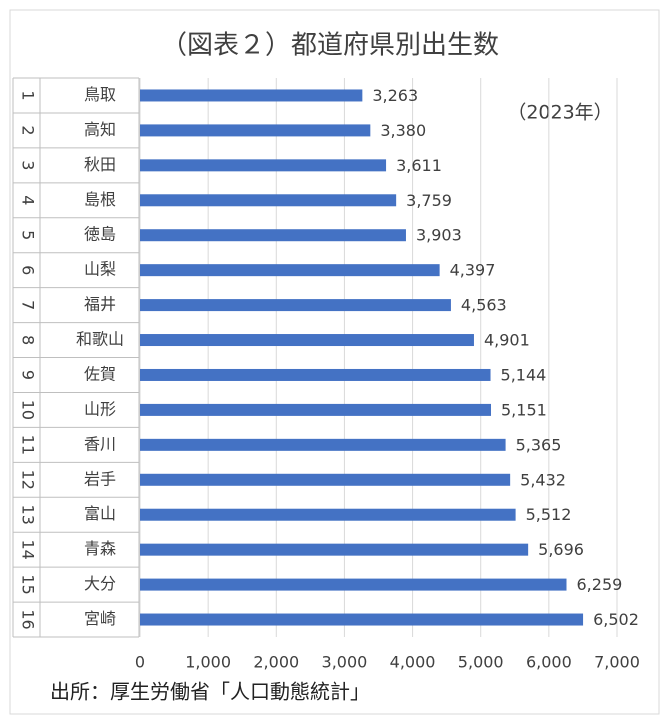 The image size is (669, 721). What do you see at coordinates (208, 662) in the screenshot?
I see `x-tick-label: 1,000` at bounding box center [208, 662].